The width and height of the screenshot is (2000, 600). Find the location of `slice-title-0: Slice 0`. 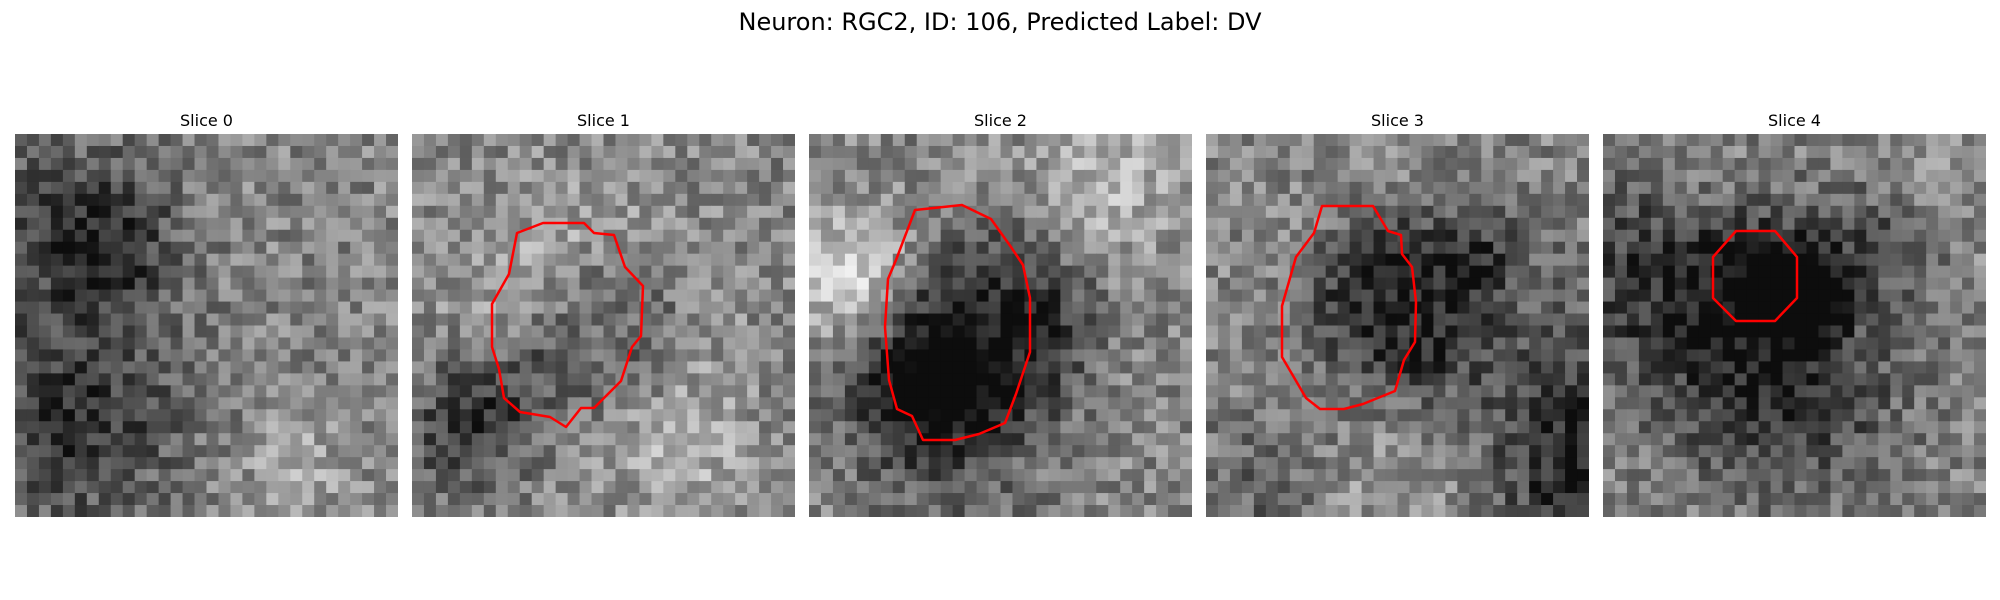

slice-title-0: Slice 0 is located at coordinates (206, 120).